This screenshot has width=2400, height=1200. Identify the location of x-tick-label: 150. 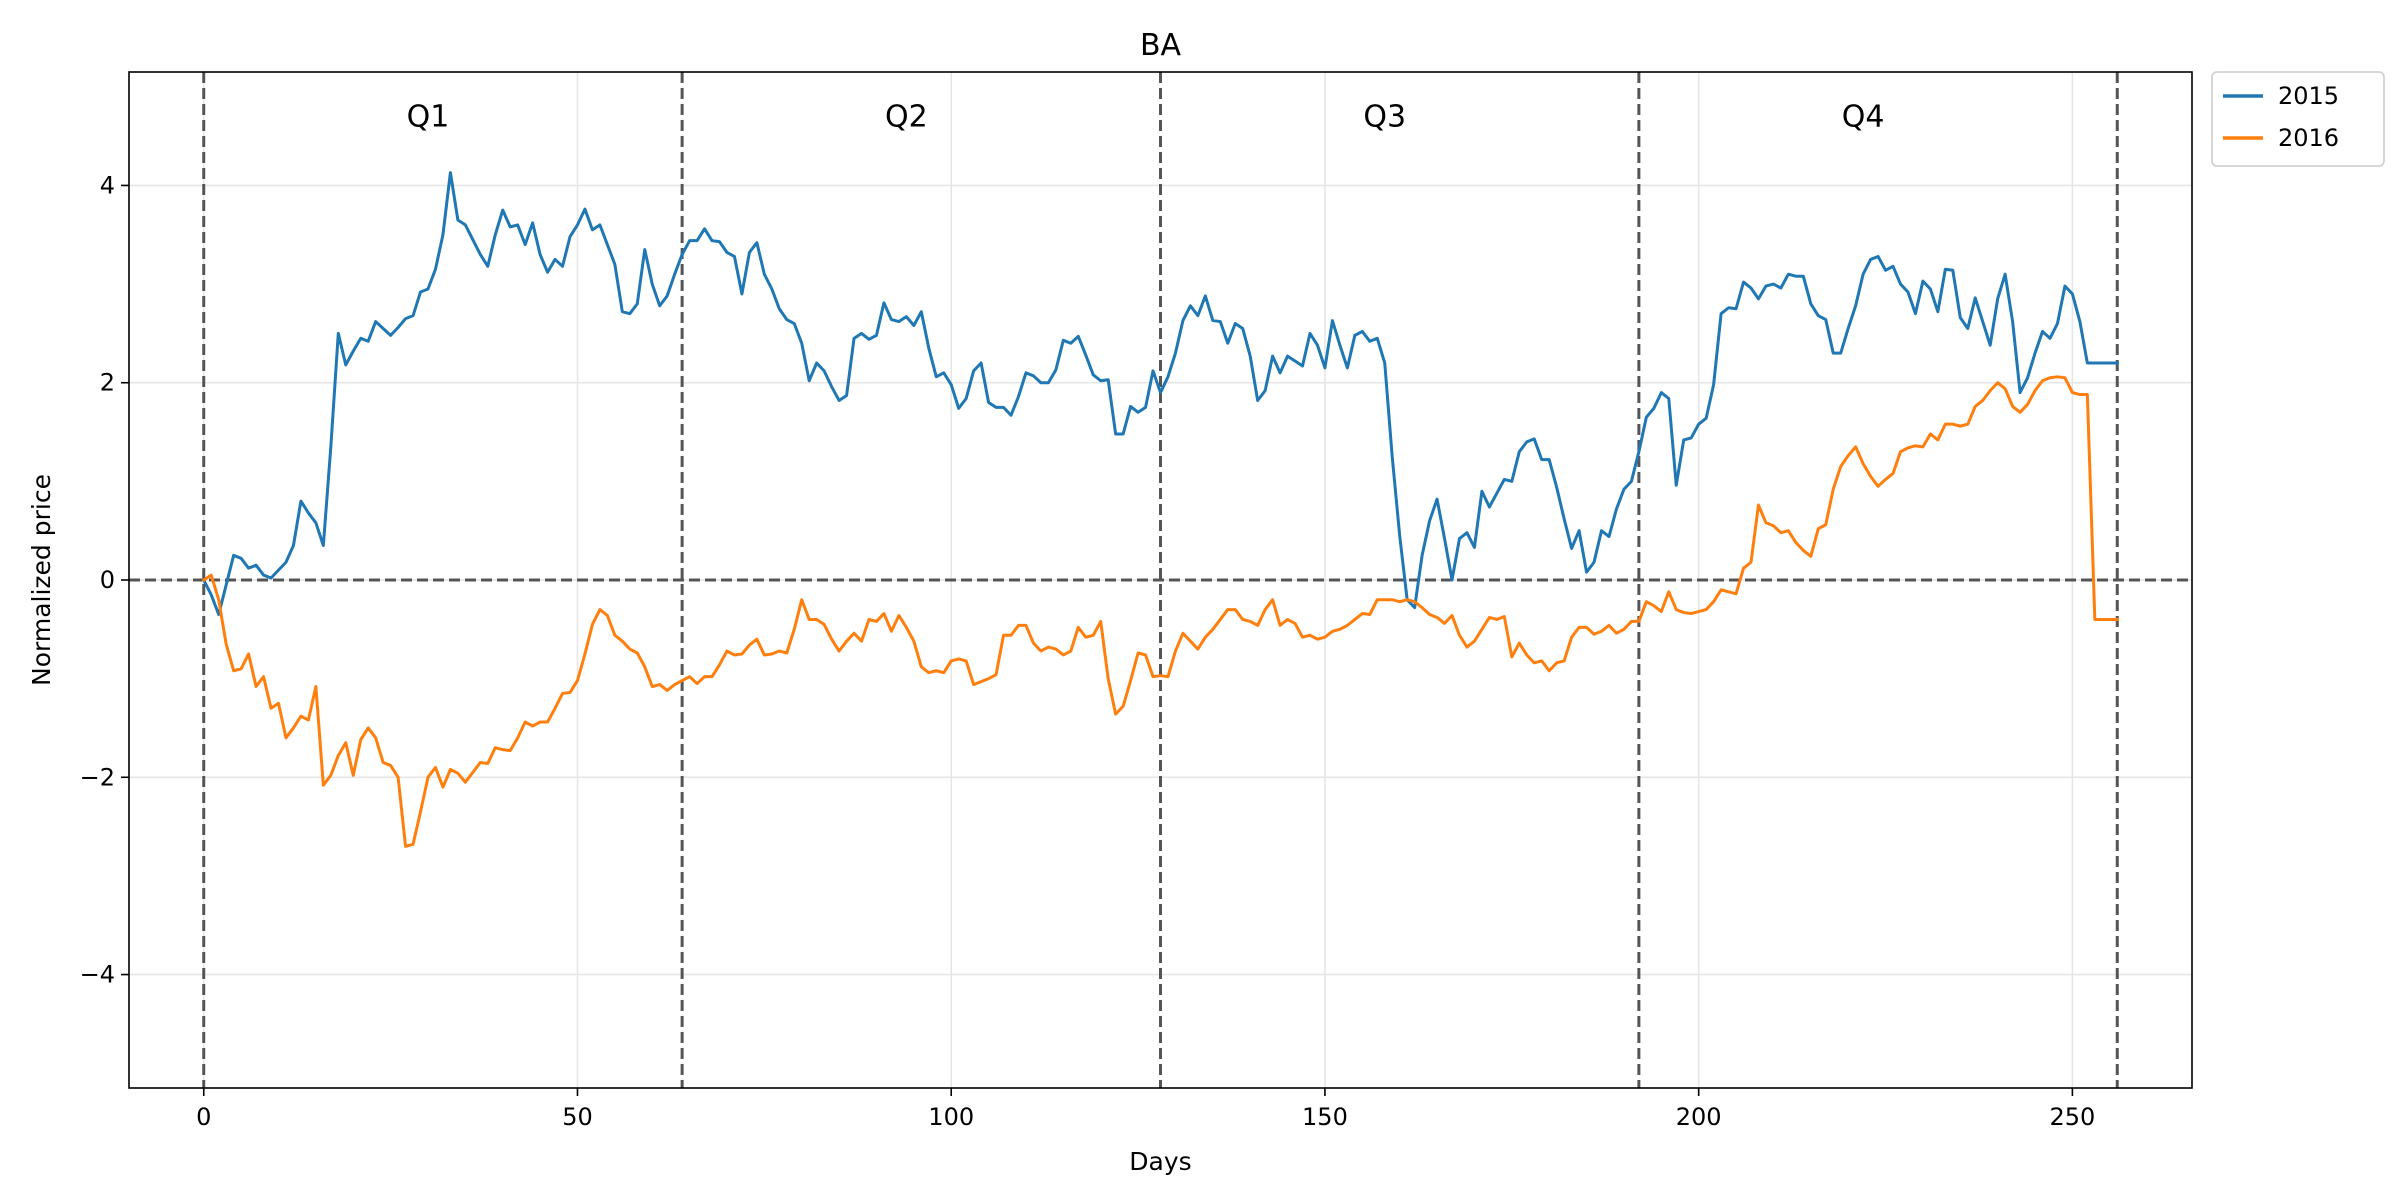
(1325, 1117).